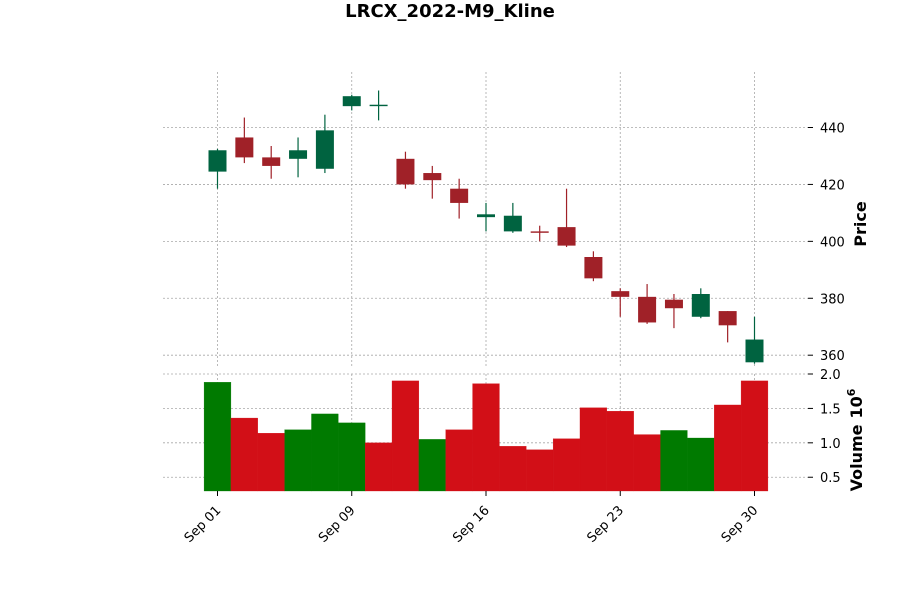  I want to click on price-tick-label: 440, so click(832, 129).